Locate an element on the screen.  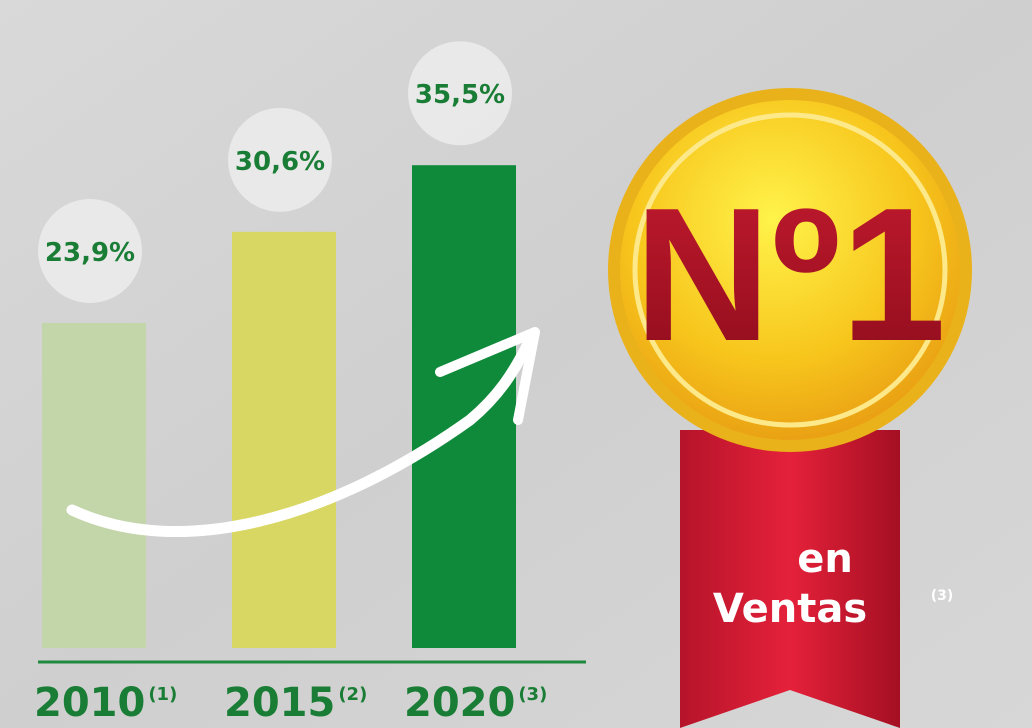
category-note: (2) is located at coordinates (352, 694).